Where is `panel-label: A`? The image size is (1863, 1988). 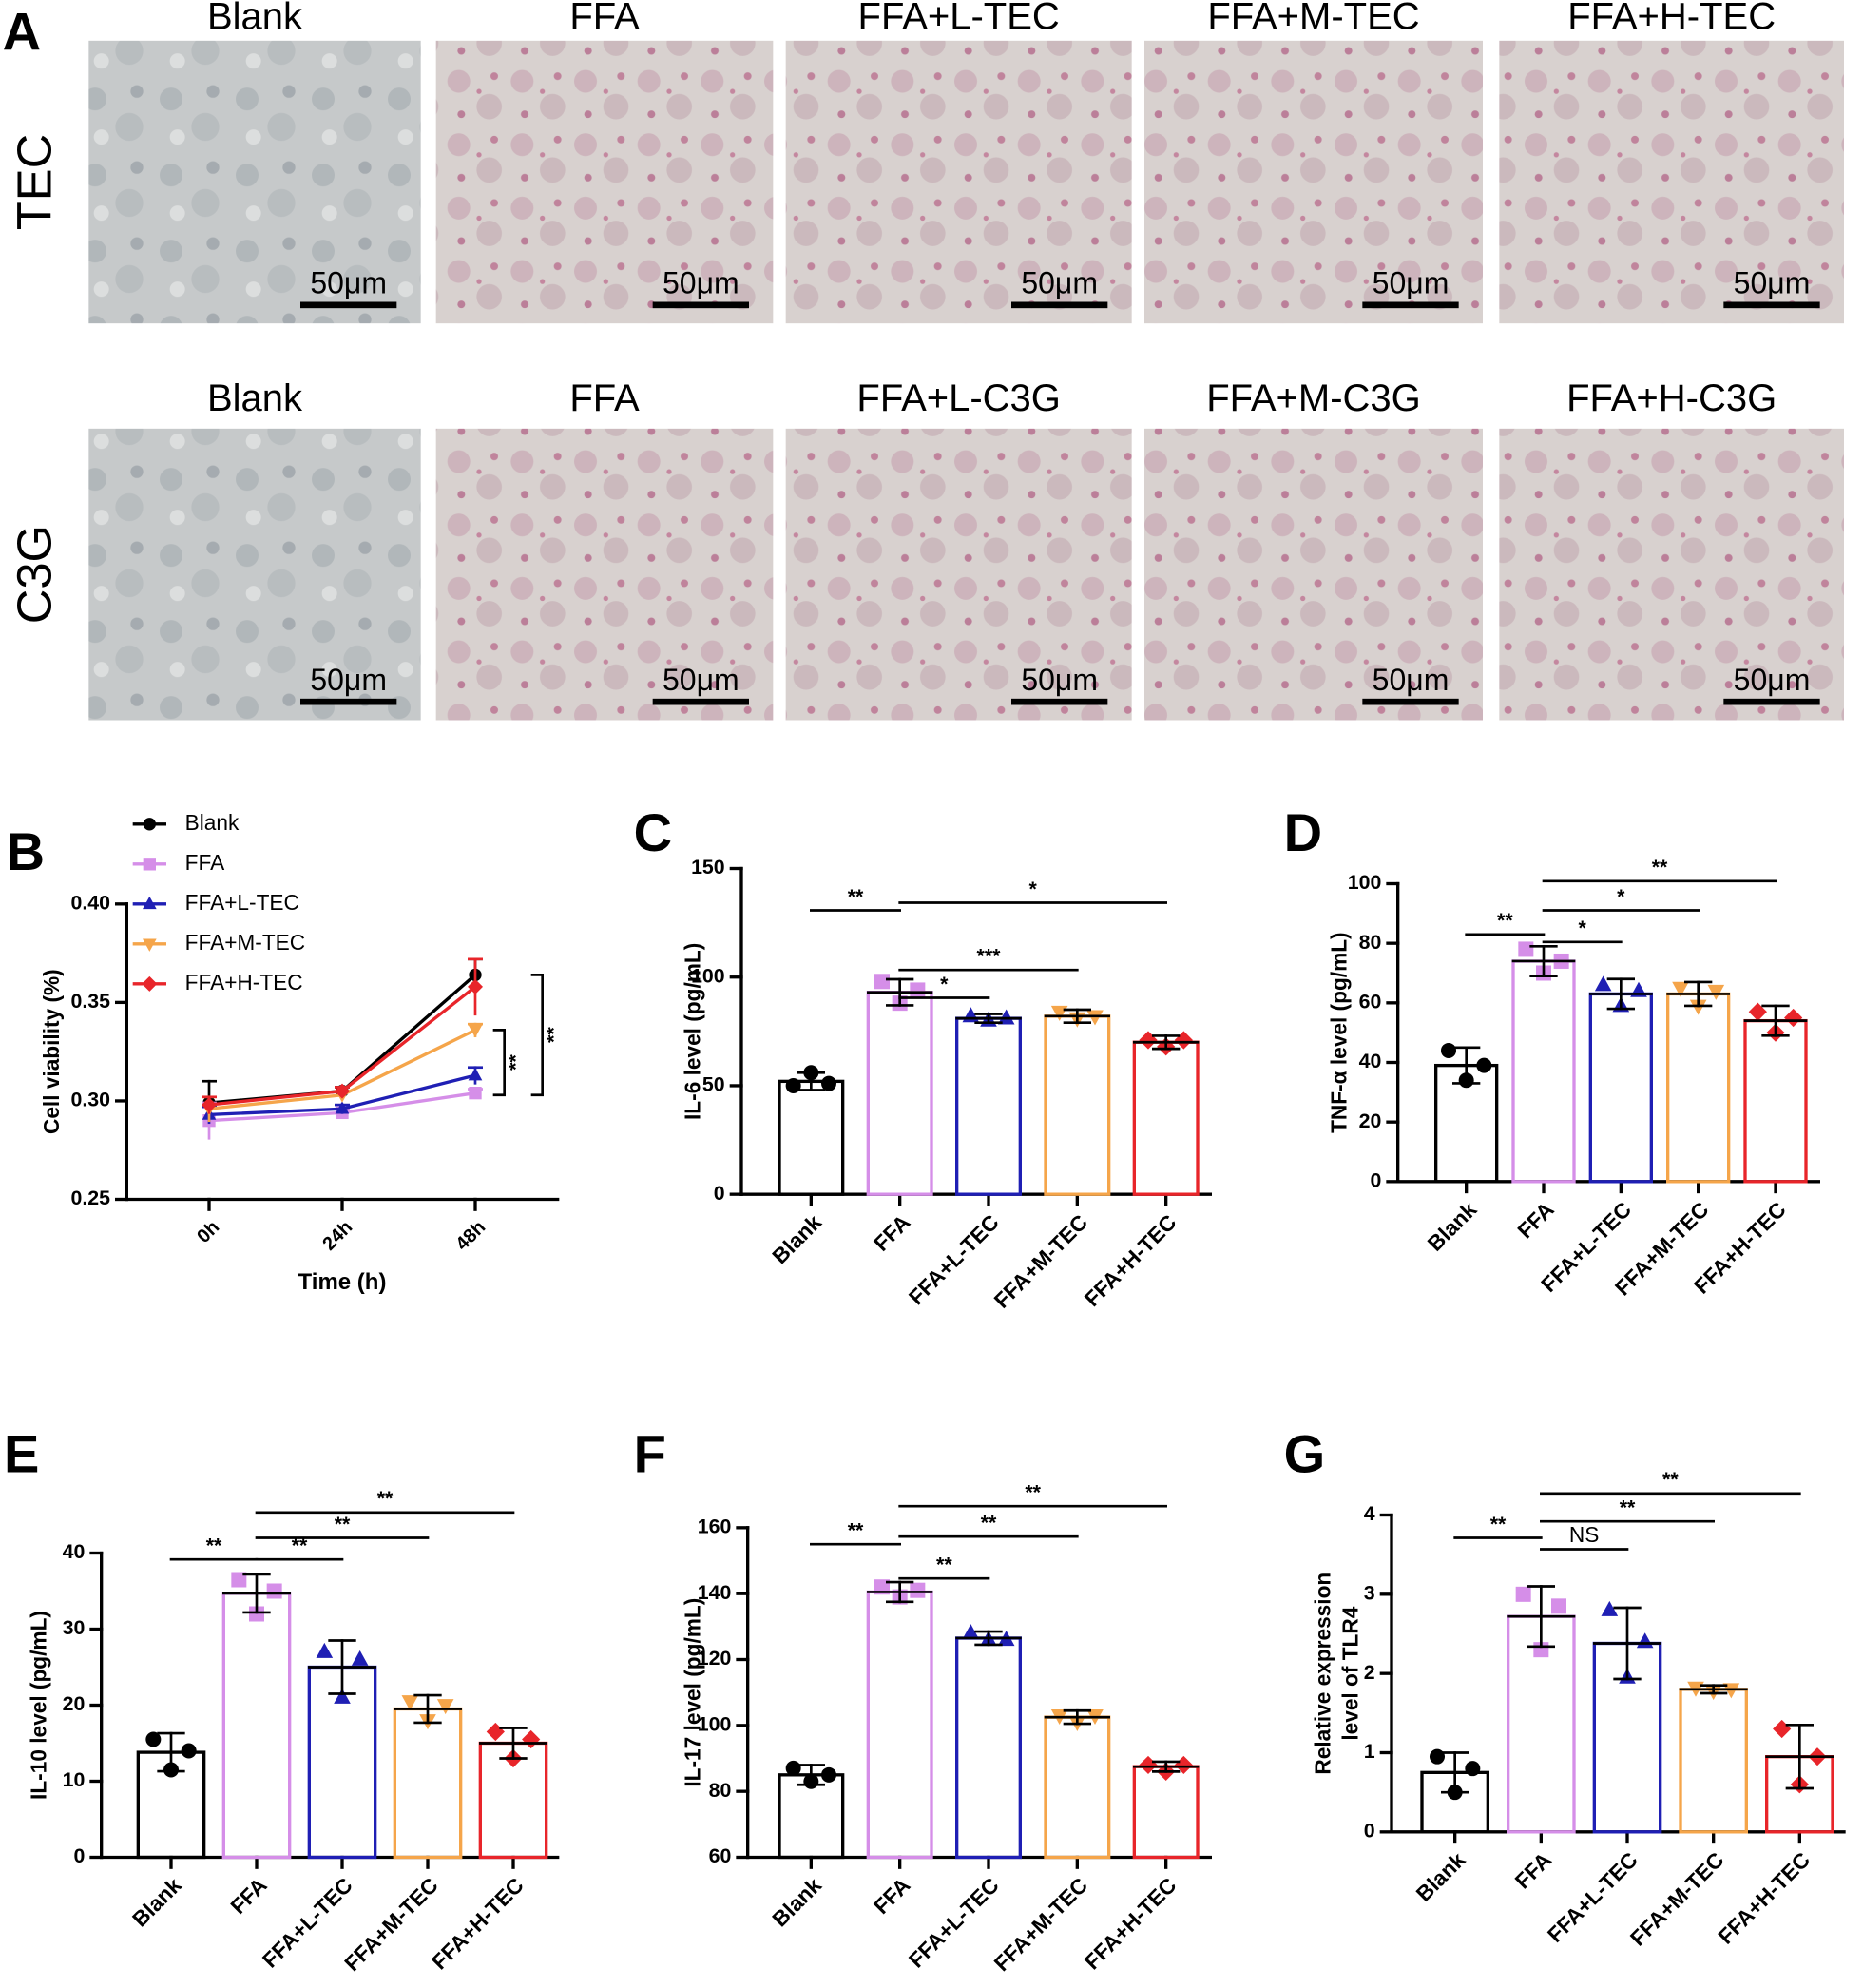 panel-label: A is located at coordinates (22, 31).